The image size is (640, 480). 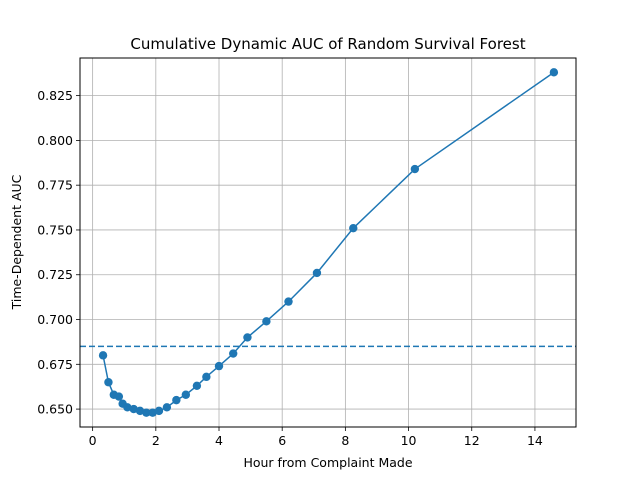 What do you see at coordinates (219, 440) in the screenshot?
I see `x-tick-label: 4` at bounding box center [219, 440].